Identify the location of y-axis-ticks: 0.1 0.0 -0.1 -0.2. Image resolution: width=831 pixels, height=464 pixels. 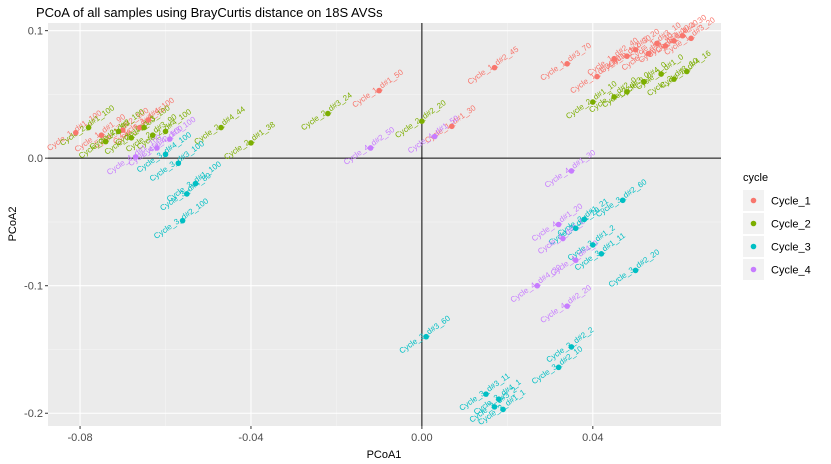
(36, 223).